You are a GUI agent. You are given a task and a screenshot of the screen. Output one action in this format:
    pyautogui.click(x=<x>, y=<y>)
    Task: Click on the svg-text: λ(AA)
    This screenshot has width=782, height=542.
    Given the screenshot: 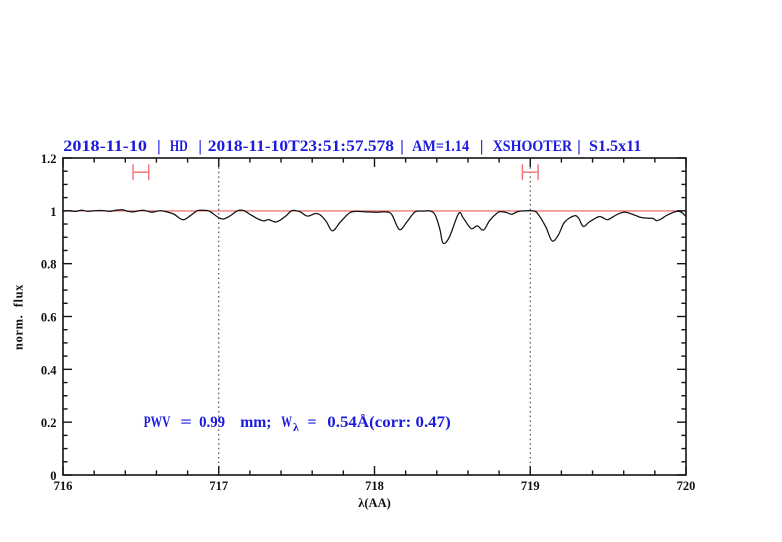 What is the action you would take?
    pyautogui.click(x=374, y=503)
    